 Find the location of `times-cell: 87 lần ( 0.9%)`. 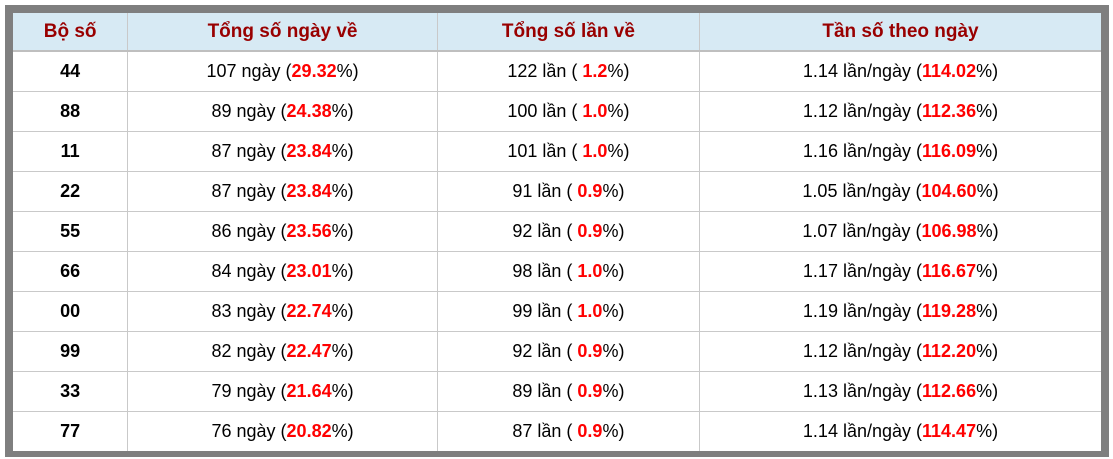

times-cell: 87 lần ( 0.9%) is located at coordinates (569, 431).